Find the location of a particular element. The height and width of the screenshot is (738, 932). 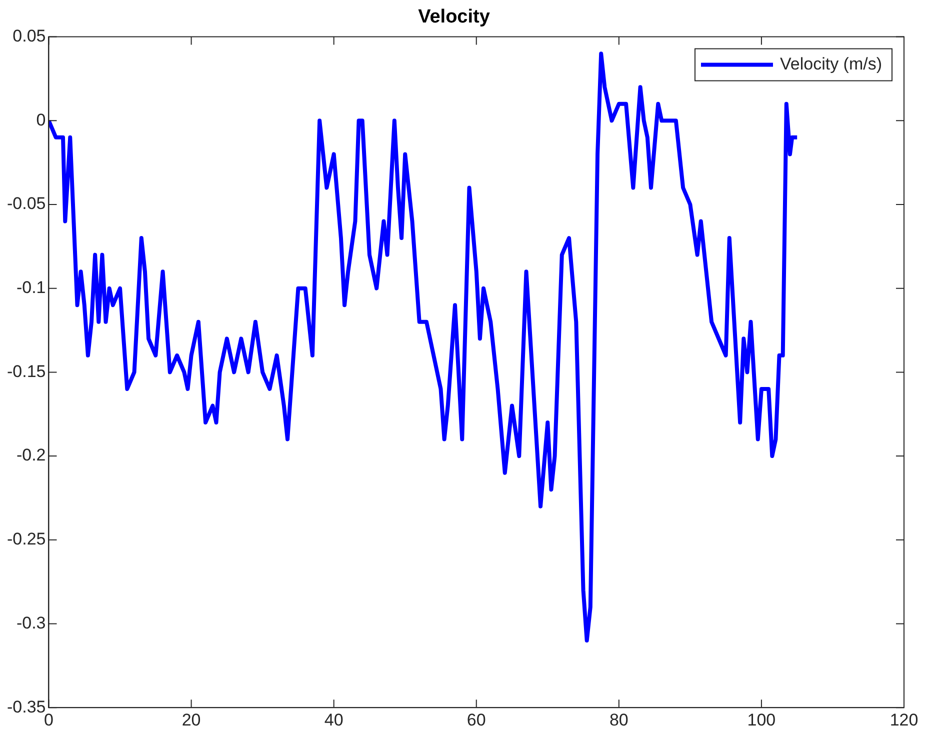

y-tick-label: -0.1 is located at coordinates (31, 288).